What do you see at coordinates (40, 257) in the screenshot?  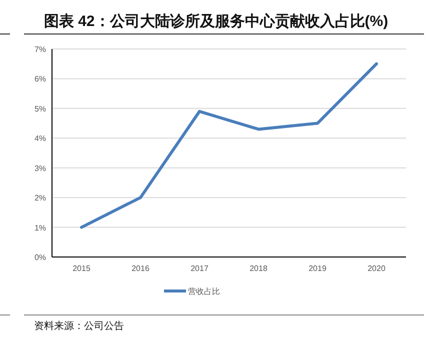 I see `y-tick-label: 0%` at bounding box center [40, 257].